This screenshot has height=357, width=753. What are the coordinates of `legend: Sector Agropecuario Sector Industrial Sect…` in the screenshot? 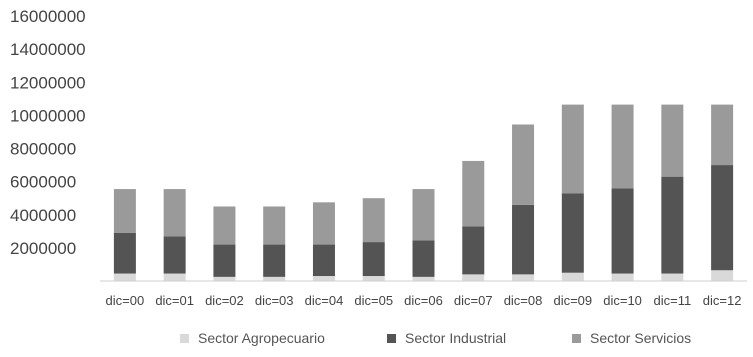 It's located at (376, 339).